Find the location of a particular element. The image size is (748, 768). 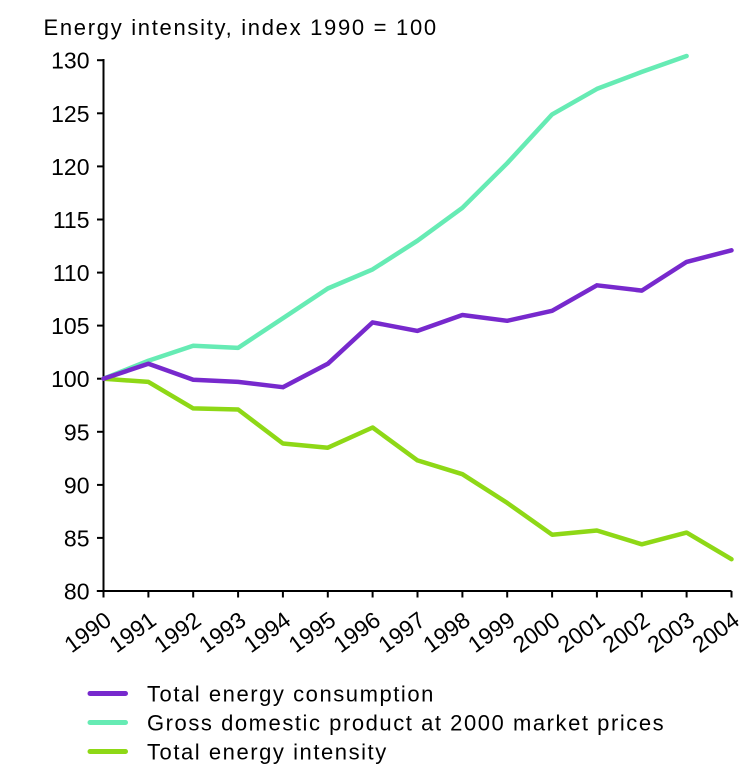

svg-text: 80 is located at coordinates (77, 592).